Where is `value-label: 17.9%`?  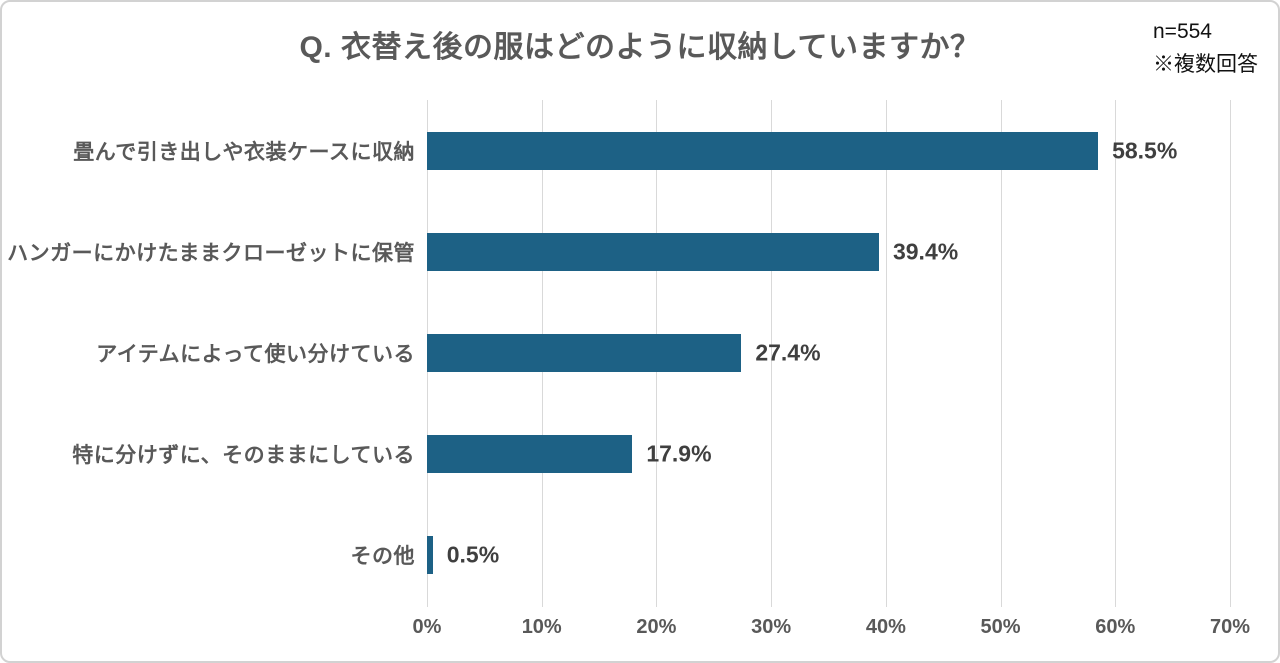
value-label: 17.9% is located at coordinates (679, 453).